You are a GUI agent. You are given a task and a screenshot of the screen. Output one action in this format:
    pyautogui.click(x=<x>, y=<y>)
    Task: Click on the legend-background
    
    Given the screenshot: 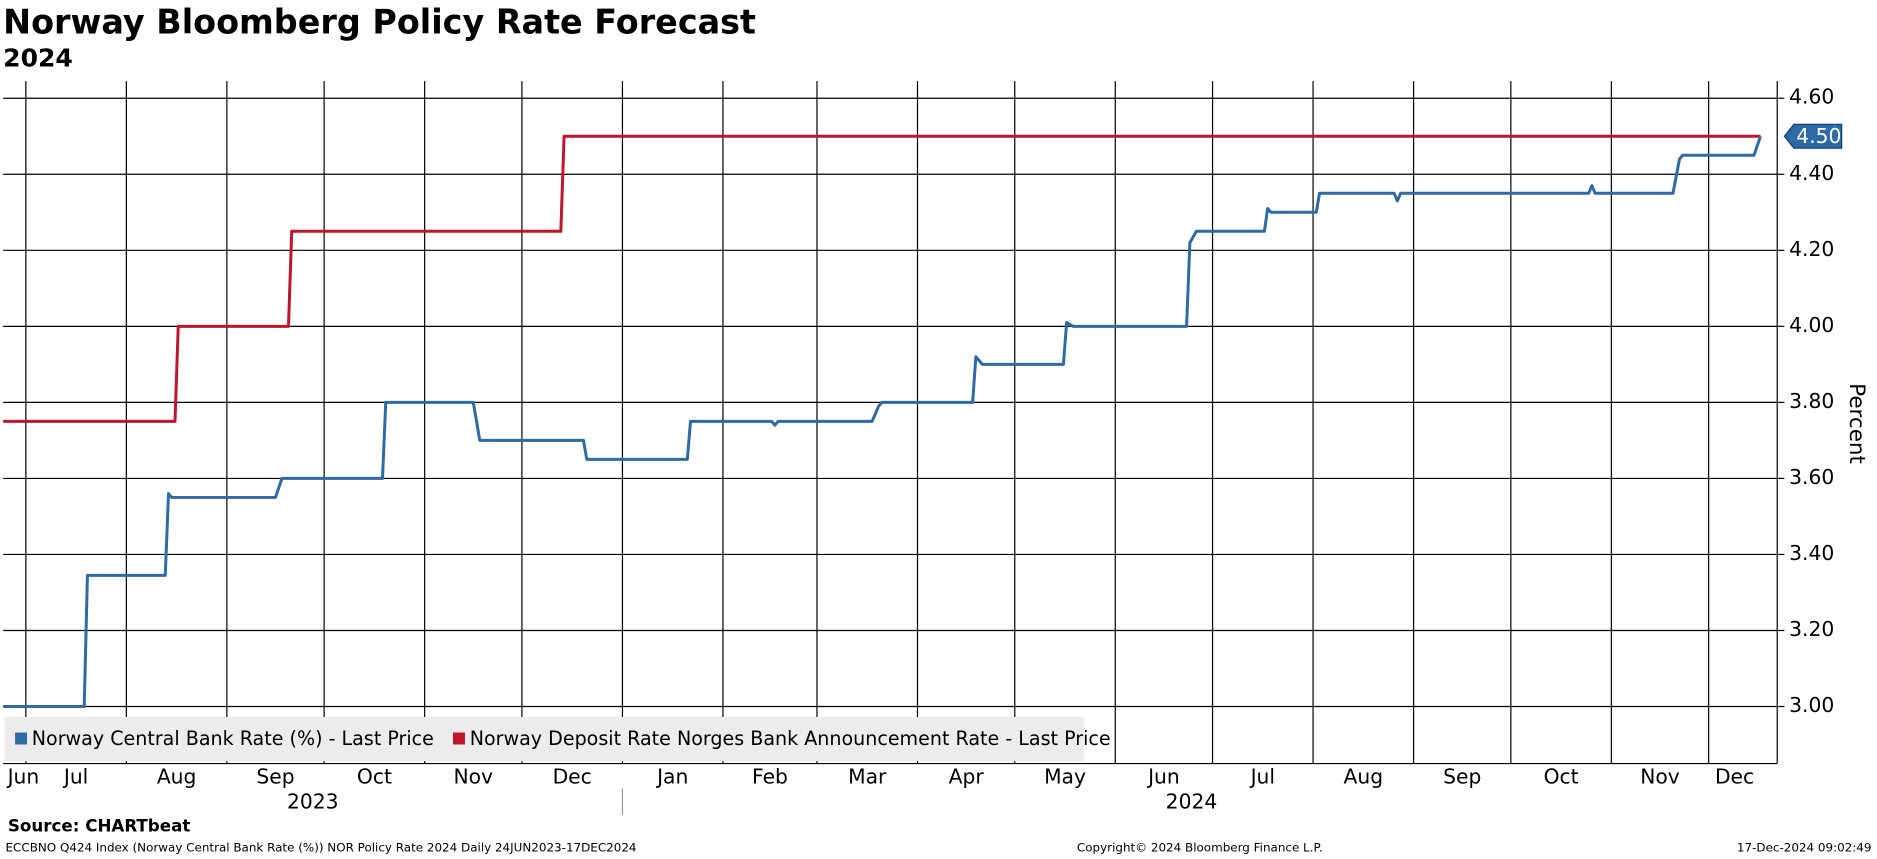 What is the action you would take?
    pyautogui.click(x=544, y=739)
    